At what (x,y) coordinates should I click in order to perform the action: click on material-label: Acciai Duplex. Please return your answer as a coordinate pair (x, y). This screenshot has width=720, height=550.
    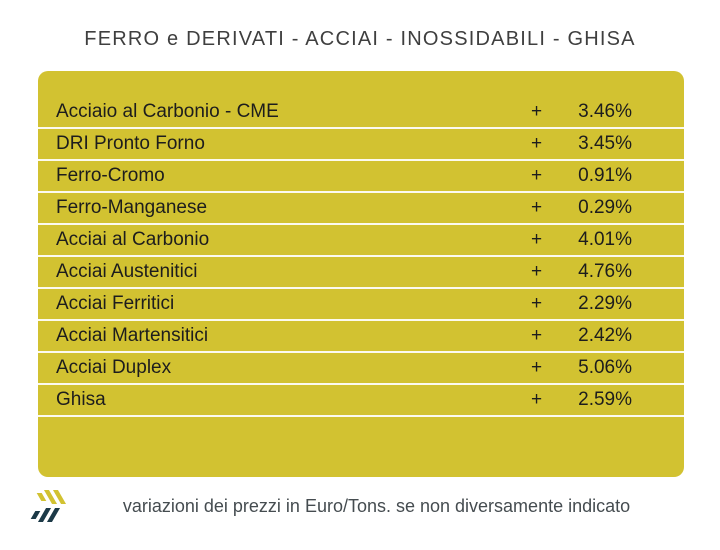
    Looking at the image, I should click on (114, 367).